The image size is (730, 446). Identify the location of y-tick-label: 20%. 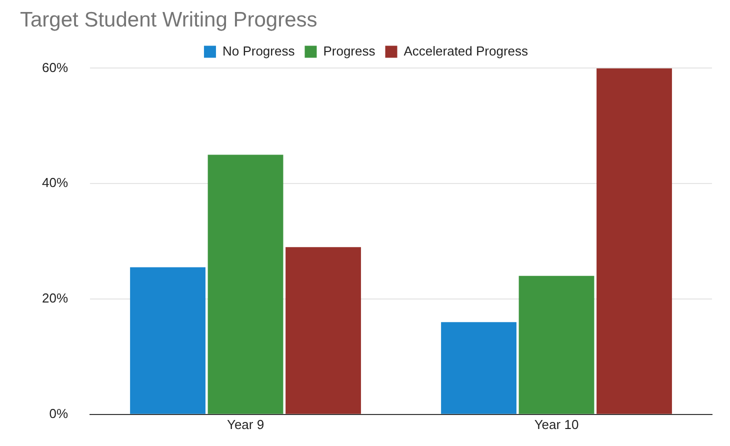
(55, 298).